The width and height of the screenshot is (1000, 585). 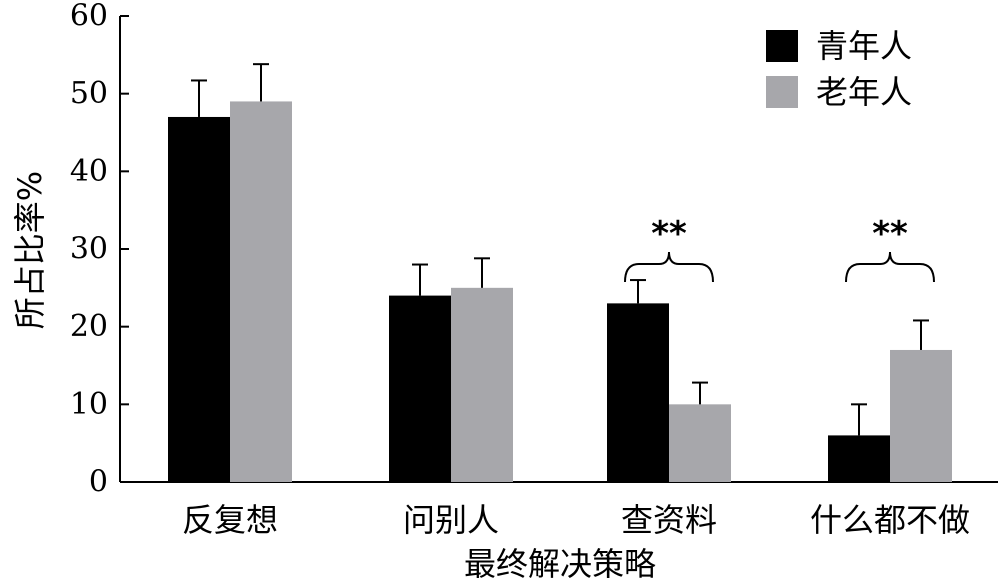 What do you see at coordinates (890, 520) in the screenshot?
I see `x-tick-label: 什么都不做` at bounding box center [890, 520].